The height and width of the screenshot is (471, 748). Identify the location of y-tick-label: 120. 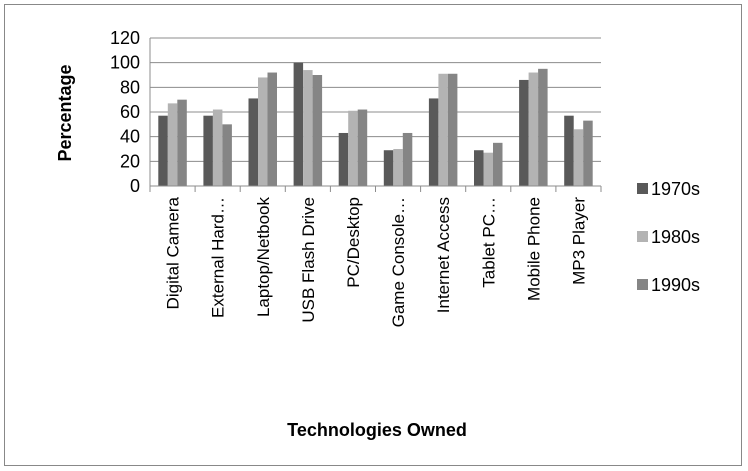
(125, 38).